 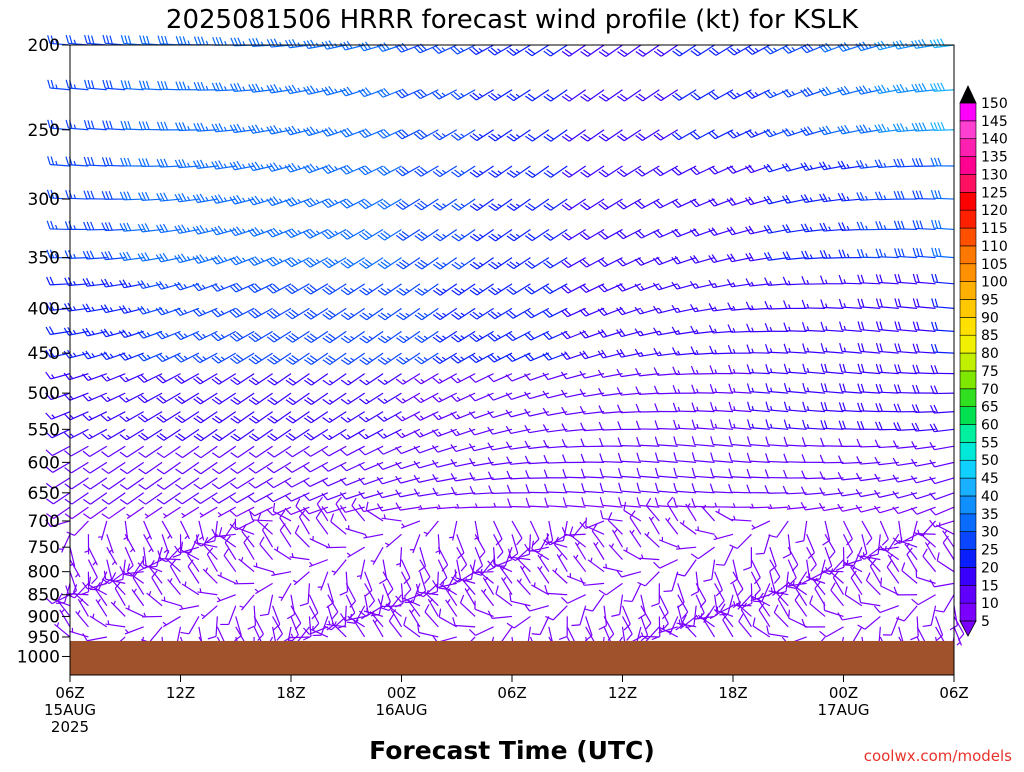 What do you see at coordinates (994, 247) in the screenshot?
I see `colorbar-tick-label: 110` at bounding box center [994, 247].